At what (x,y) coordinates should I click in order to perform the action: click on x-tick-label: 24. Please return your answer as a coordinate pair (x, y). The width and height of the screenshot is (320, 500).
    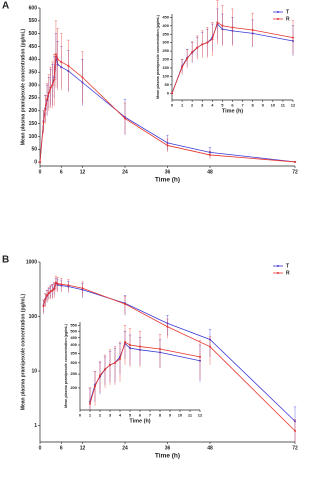
    Looking at the image, I should click on (125, 172).